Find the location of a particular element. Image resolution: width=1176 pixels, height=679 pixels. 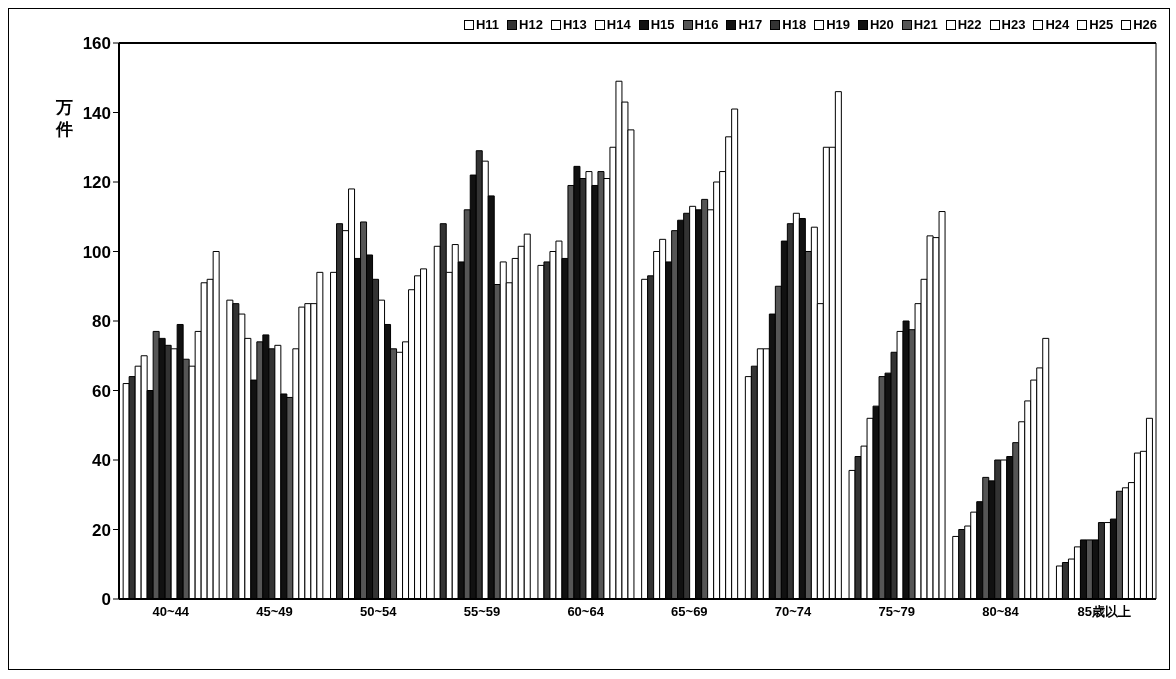

y-axis-title: 万件 is located at coordinates (63, 118).